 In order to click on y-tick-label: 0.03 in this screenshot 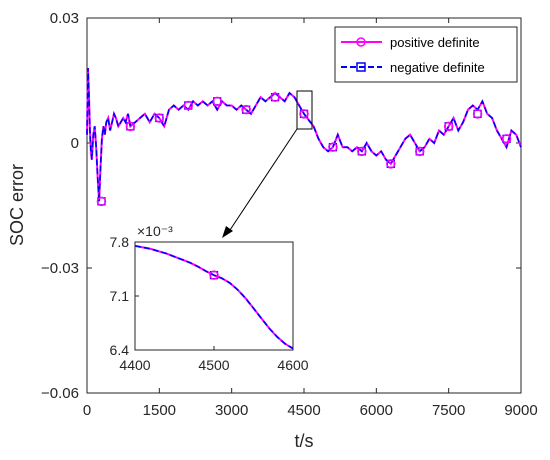, I will do `click(64, 18)`.